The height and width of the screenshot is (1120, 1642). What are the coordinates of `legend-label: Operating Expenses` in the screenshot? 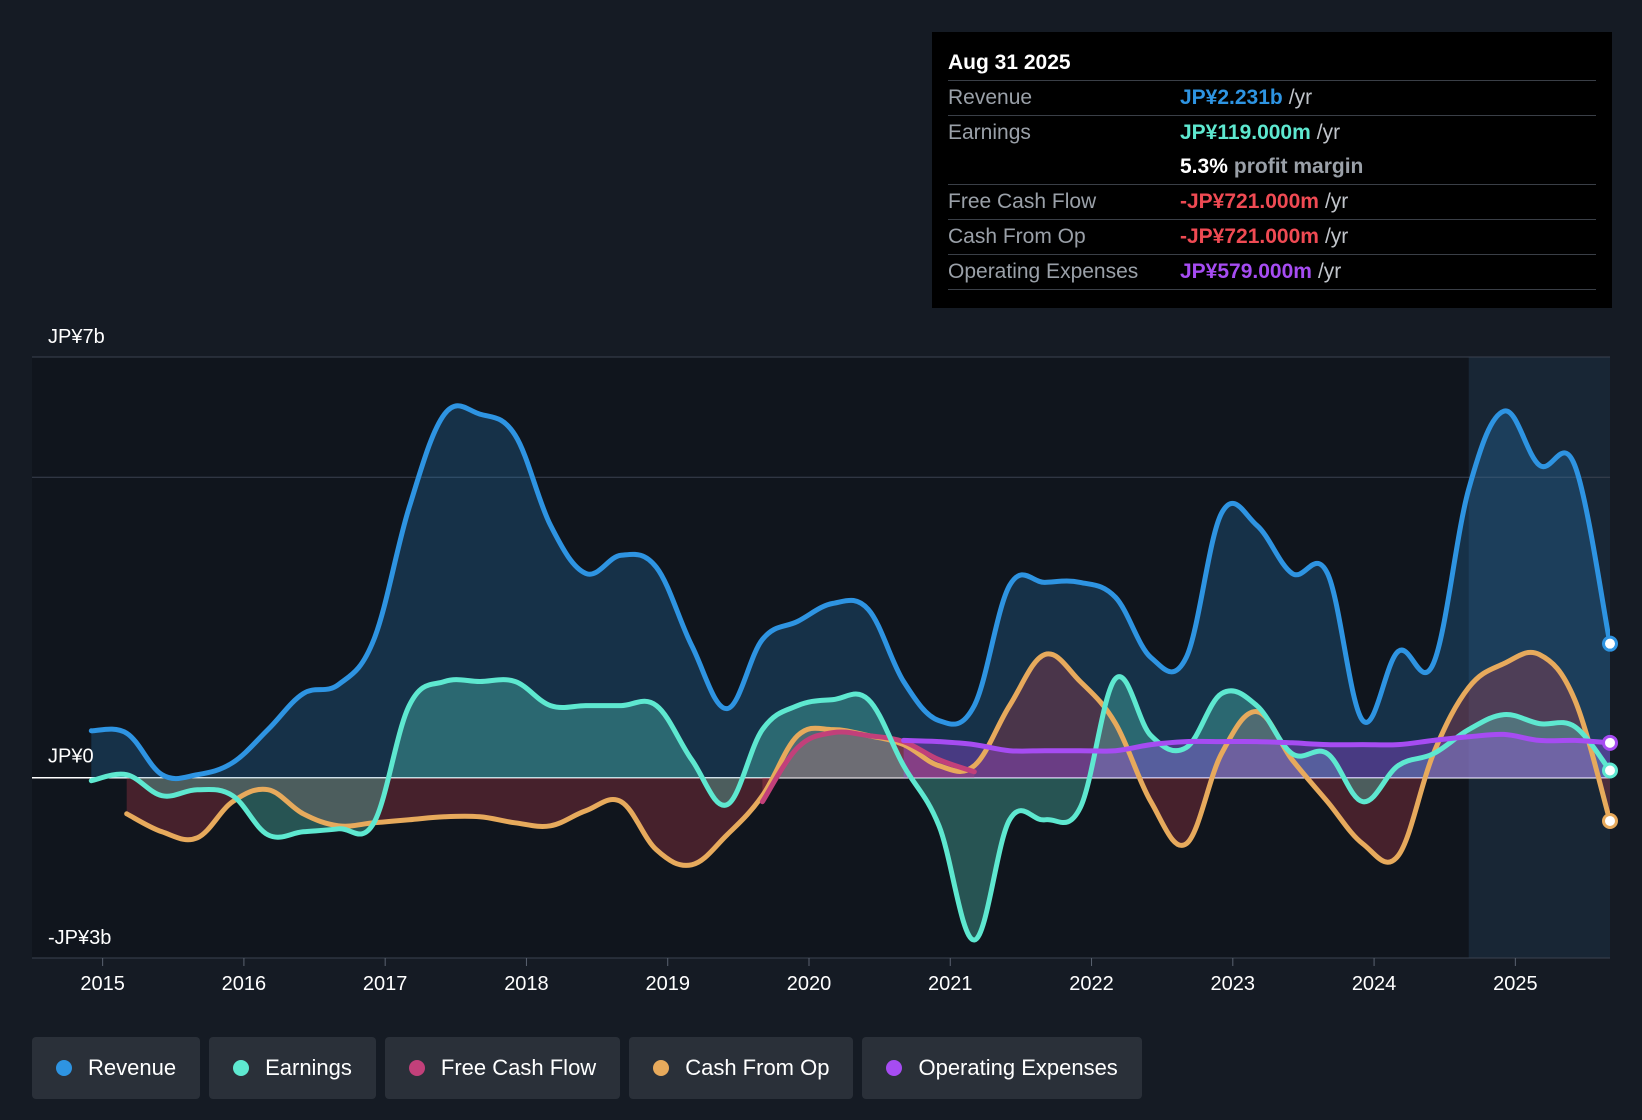 It's located at (1018, 1067).